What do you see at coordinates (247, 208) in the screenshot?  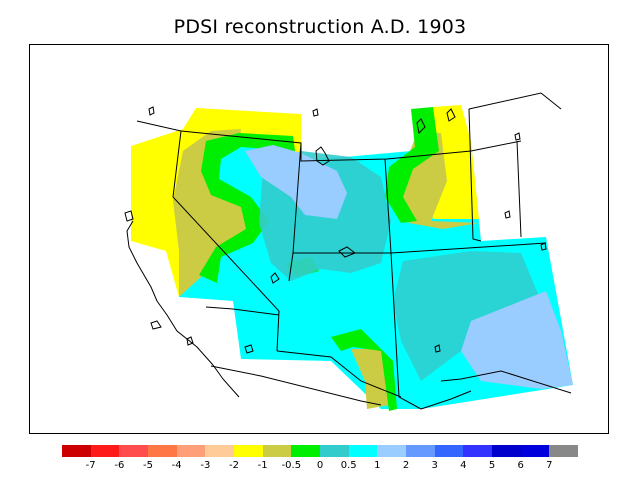 I see `pdsi-region-green-west` at bounding box center [247, 208].